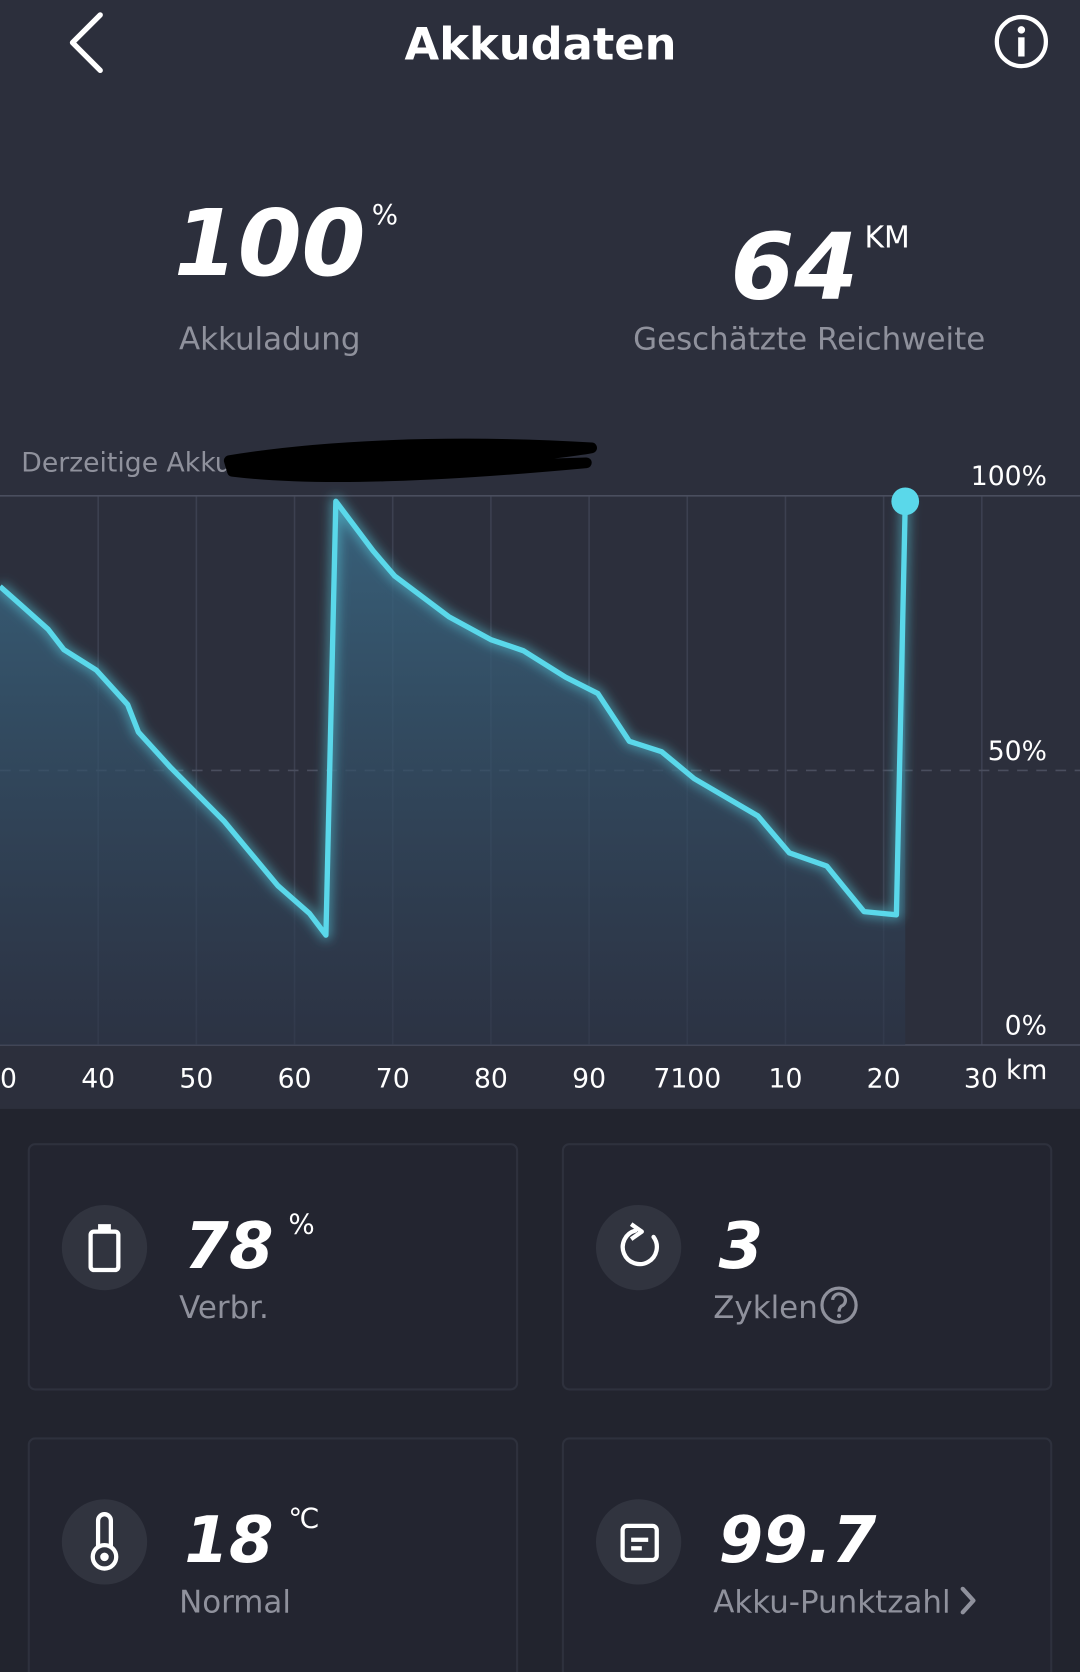 The height and width of the screenshot is (1672, 1080). I want to click on x-tick-label: 50, so click(196, 1079).